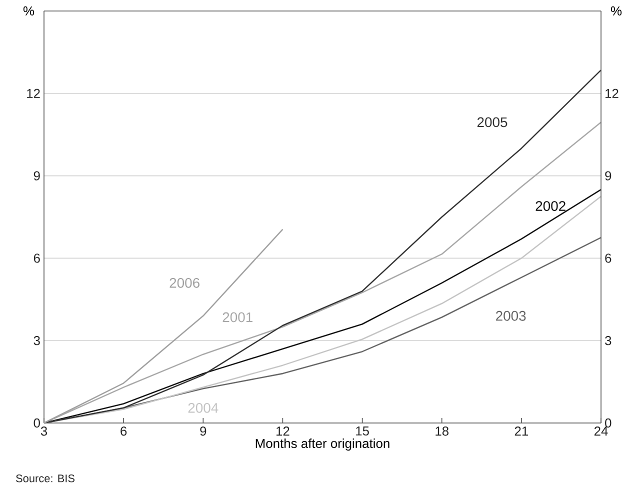 This screenshot has width=642, height=494. Describe the element at coordinates (608, 341) in the screenshot. I see `y2-tick-label: 3` at that location.